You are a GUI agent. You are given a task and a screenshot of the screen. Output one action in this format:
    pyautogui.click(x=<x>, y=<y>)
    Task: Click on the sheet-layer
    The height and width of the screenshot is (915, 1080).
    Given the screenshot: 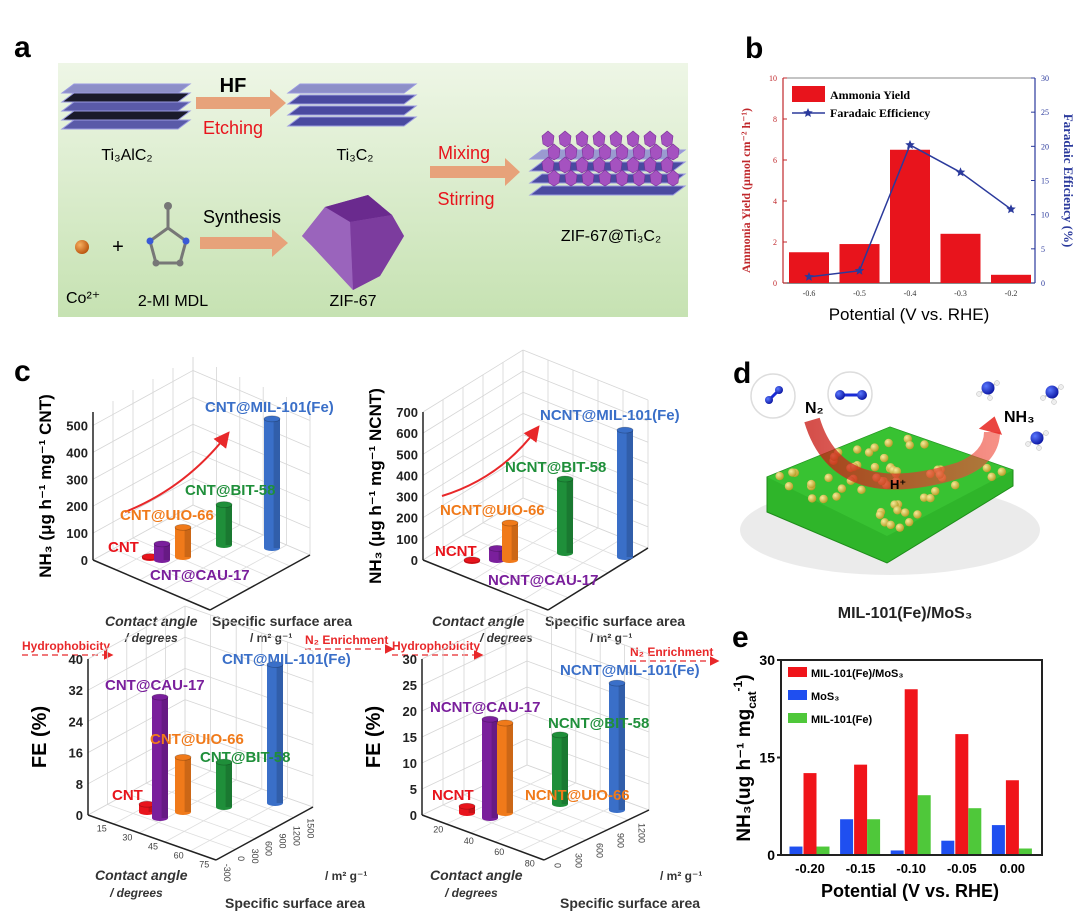 What is the action you would take?
    pyautogui.click(x=126, y=88)
    